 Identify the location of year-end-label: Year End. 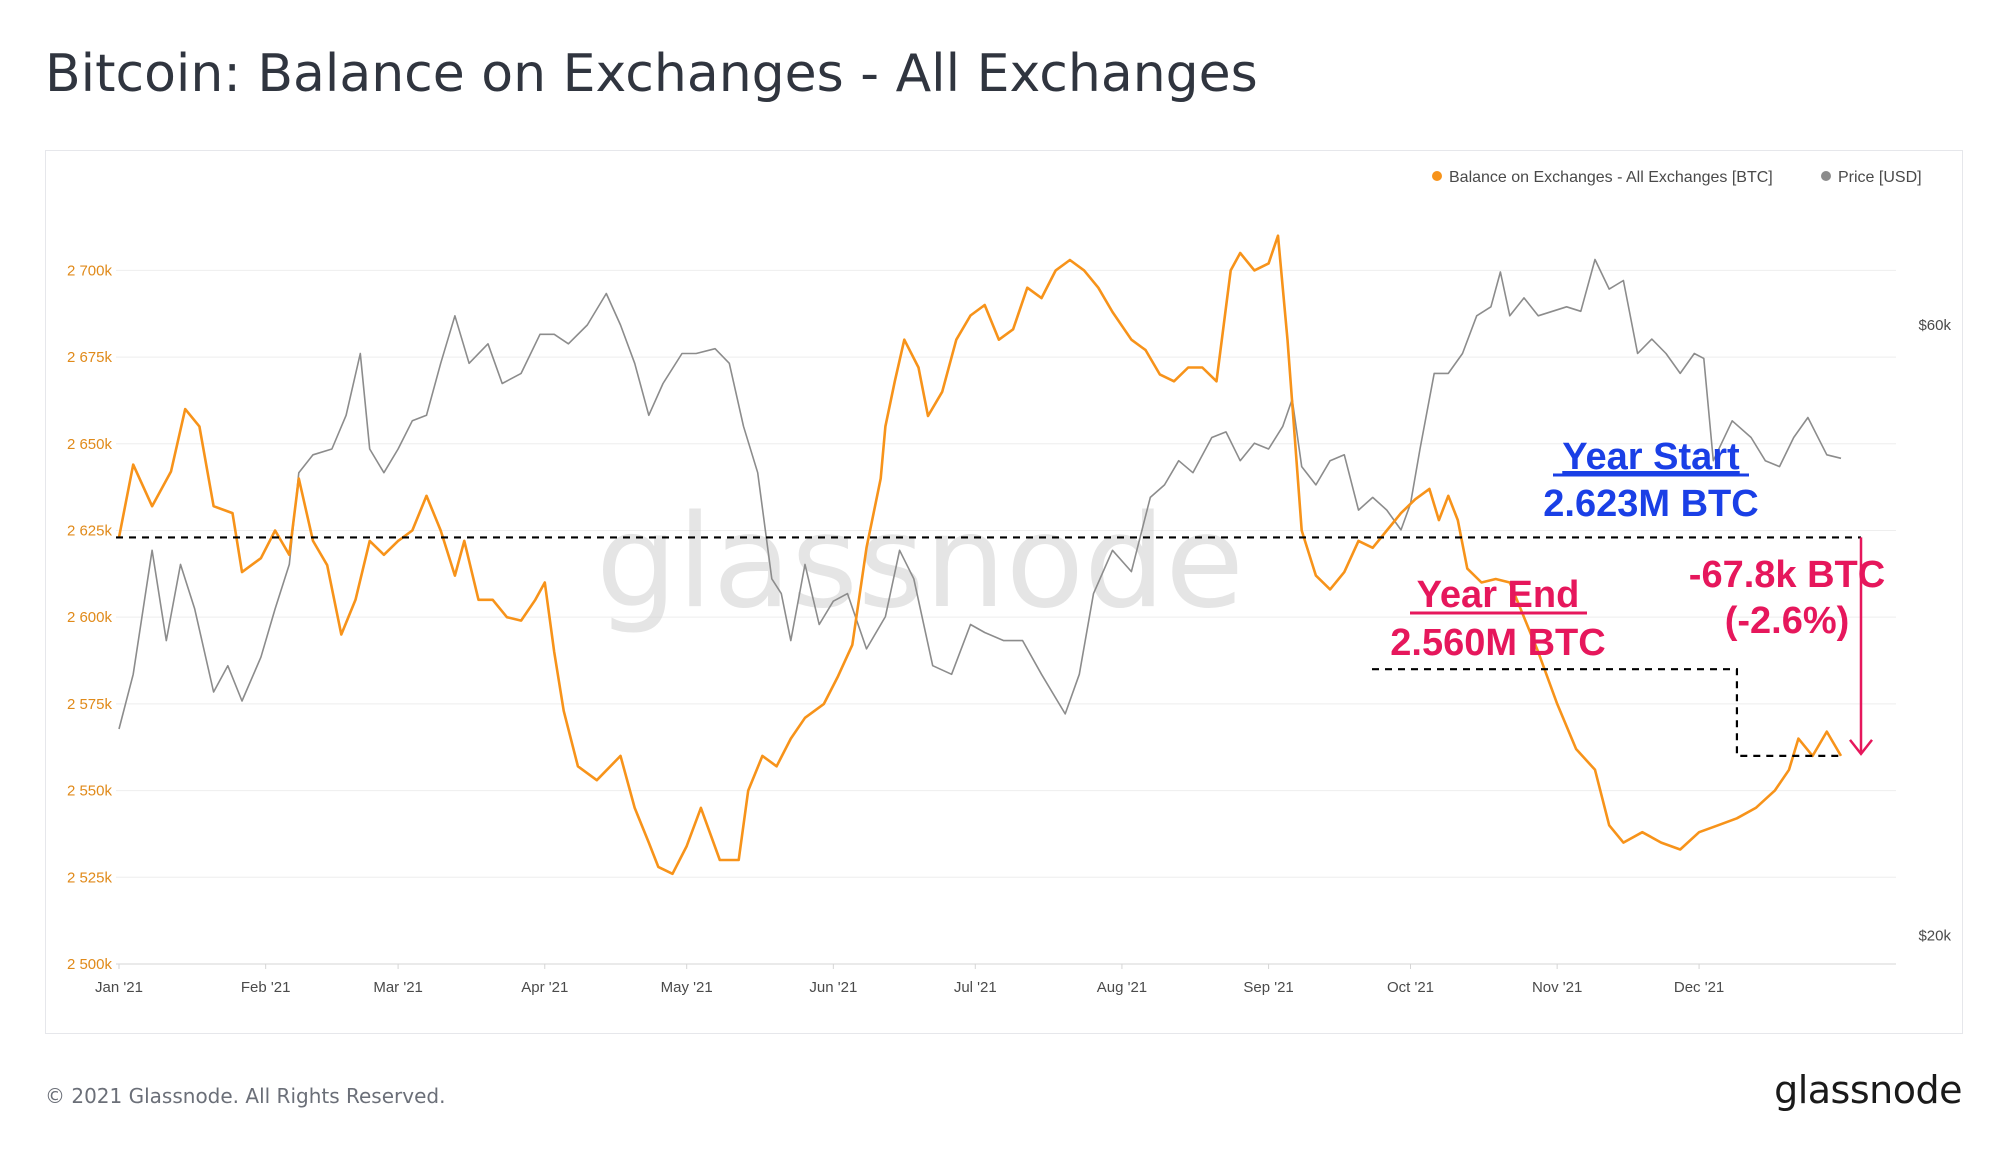
(1498, 595).